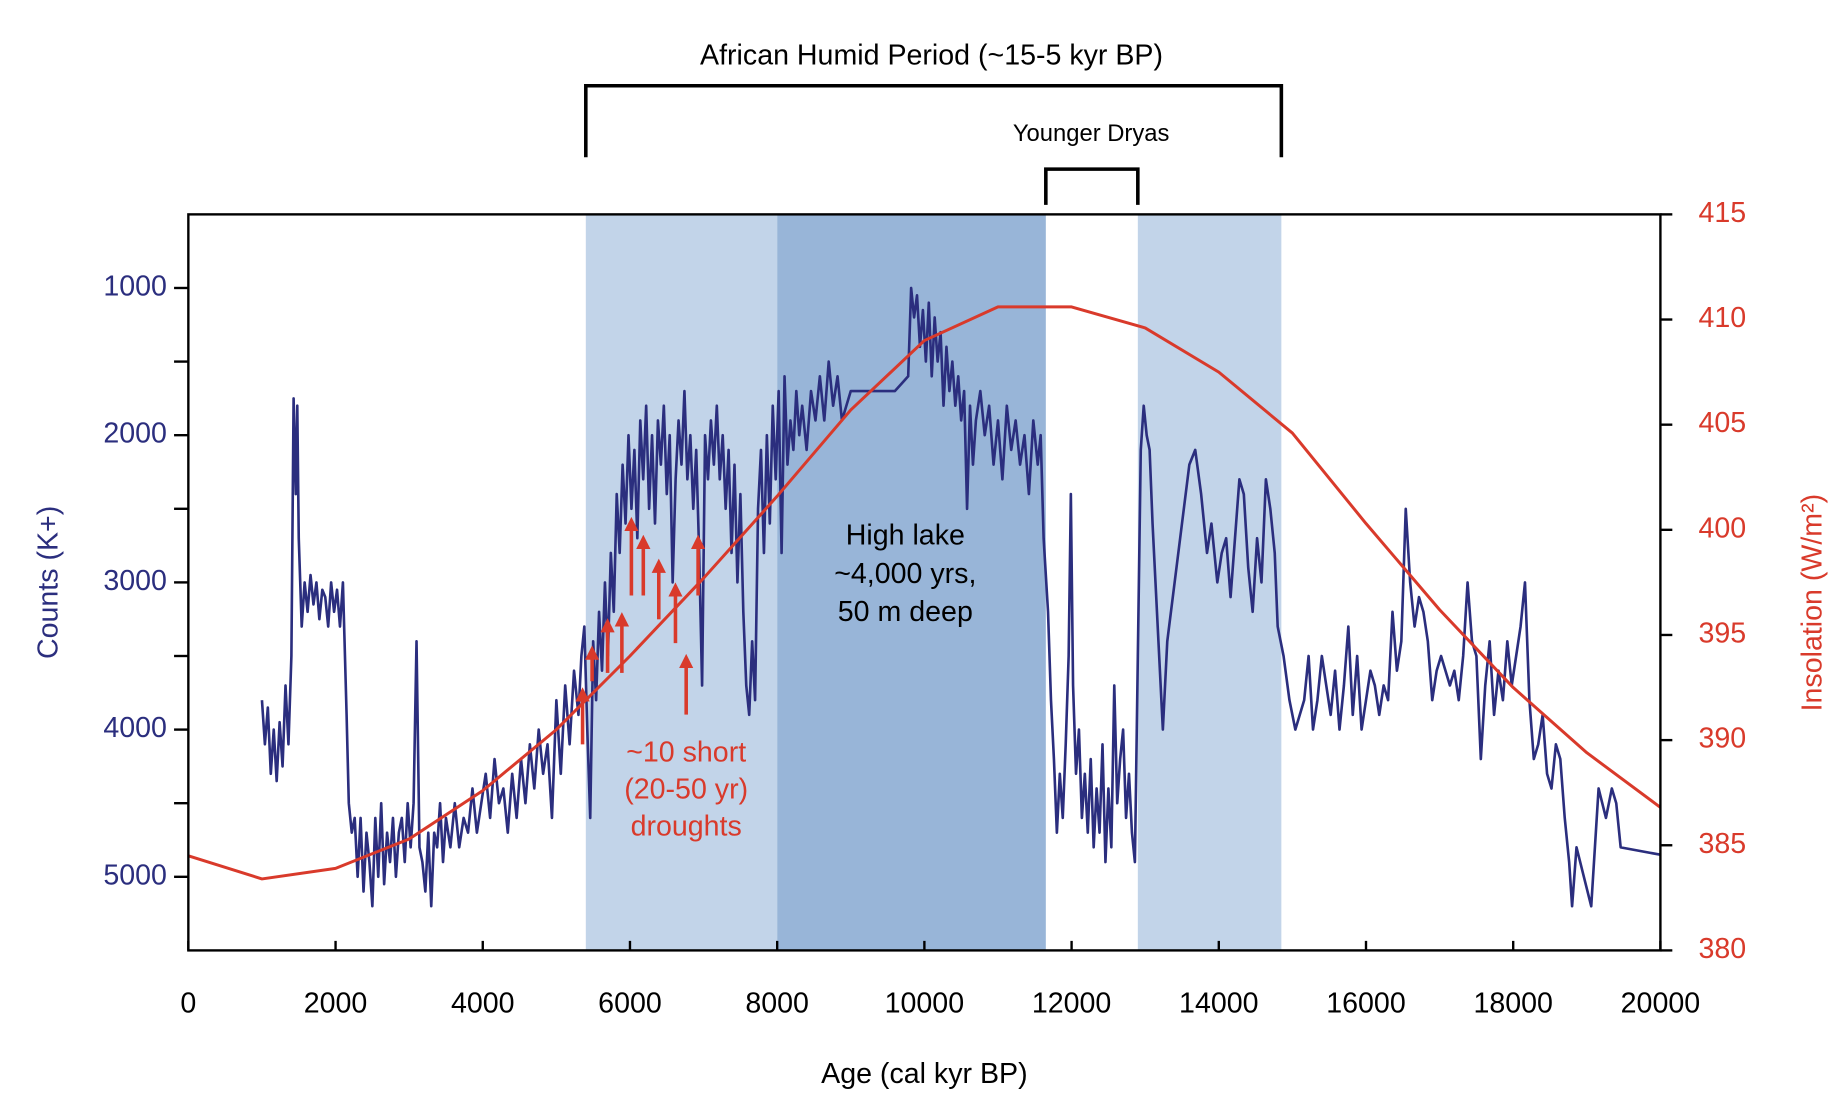 Image resolution: width=1844 pixels, height=1110 pixels. Describe the element at coordinates (1660, 1004) in the screenshot. I see `x-tick-label: 20000` at that location.